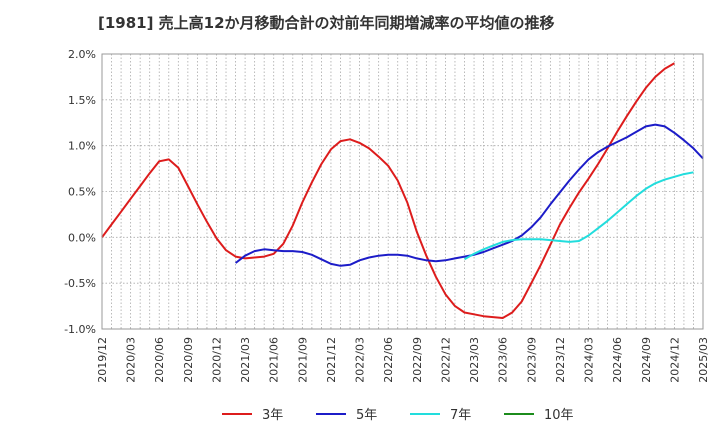  Describe the element at coordinates (398, 415) in the screenshot. I see `legend: 3年 5年 7年 10年` at that location.